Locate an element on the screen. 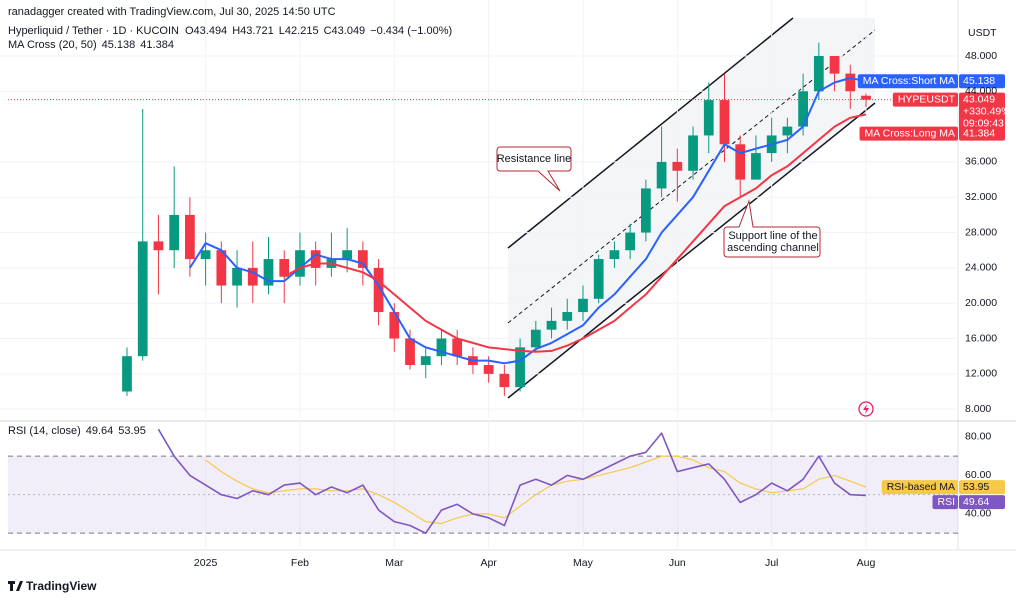 The image size is (1016, 600). brand-name: TradingView is located at coordinates (61, 586).